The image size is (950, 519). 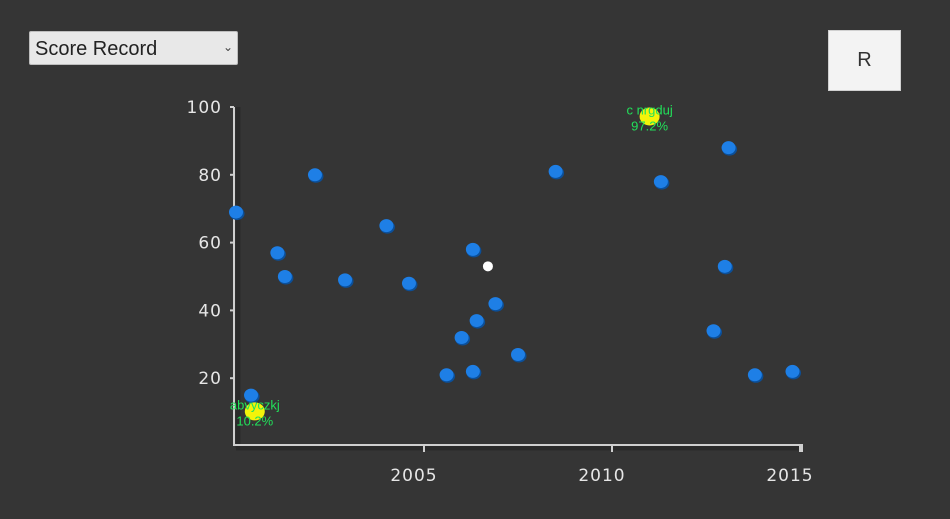 What do you see at coordinates (413, 476) in the screenshot?
I see `x-tick-label: 2005` at bounding box center [413, 476].